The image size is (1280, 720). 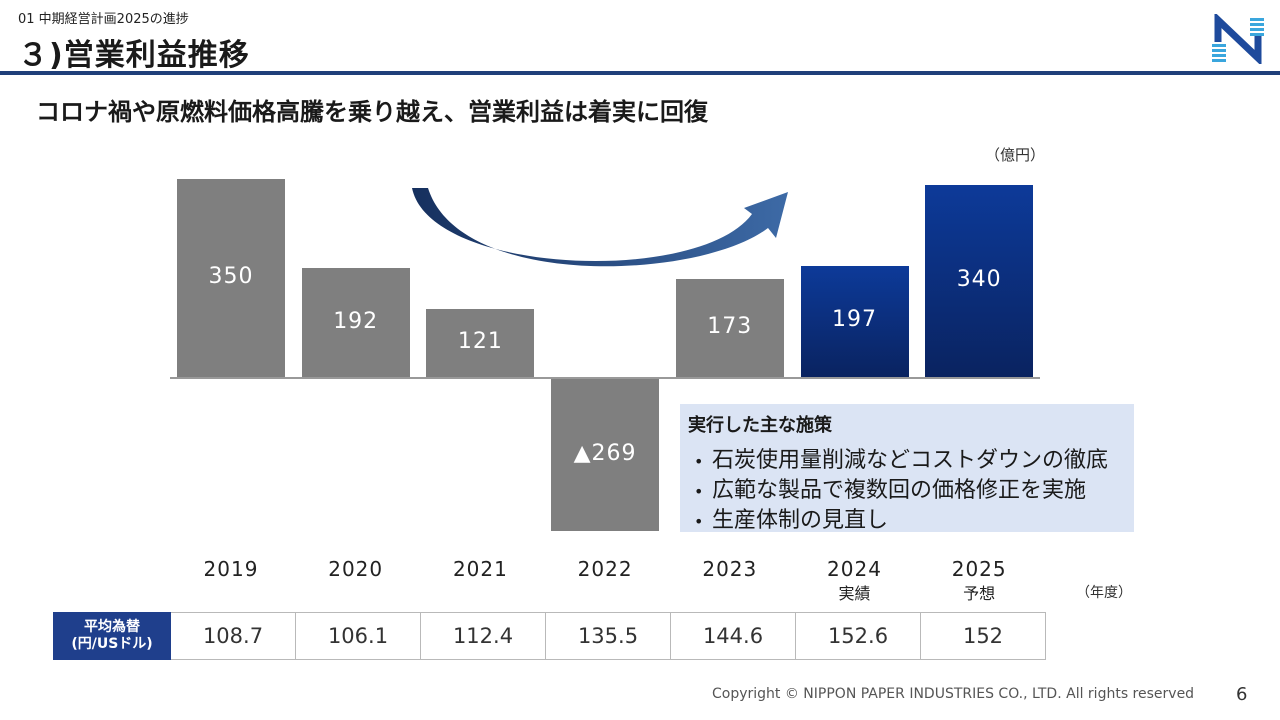 What do you see at coordinates (1015, 155) in the screenshot?
I see `unit-label: （億円）` at bounding box center [1015, 155].